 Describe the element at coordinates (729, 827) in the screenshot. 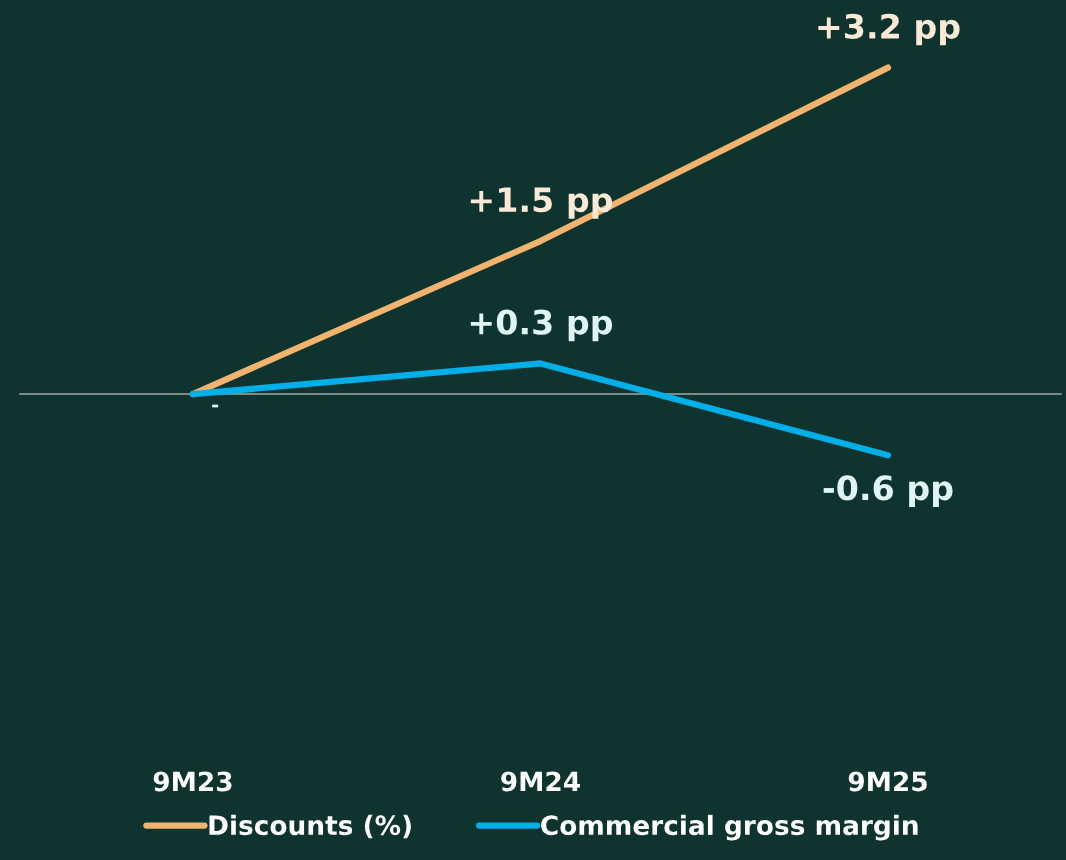

I see `legend-label: Commercial gross margin` at that location.